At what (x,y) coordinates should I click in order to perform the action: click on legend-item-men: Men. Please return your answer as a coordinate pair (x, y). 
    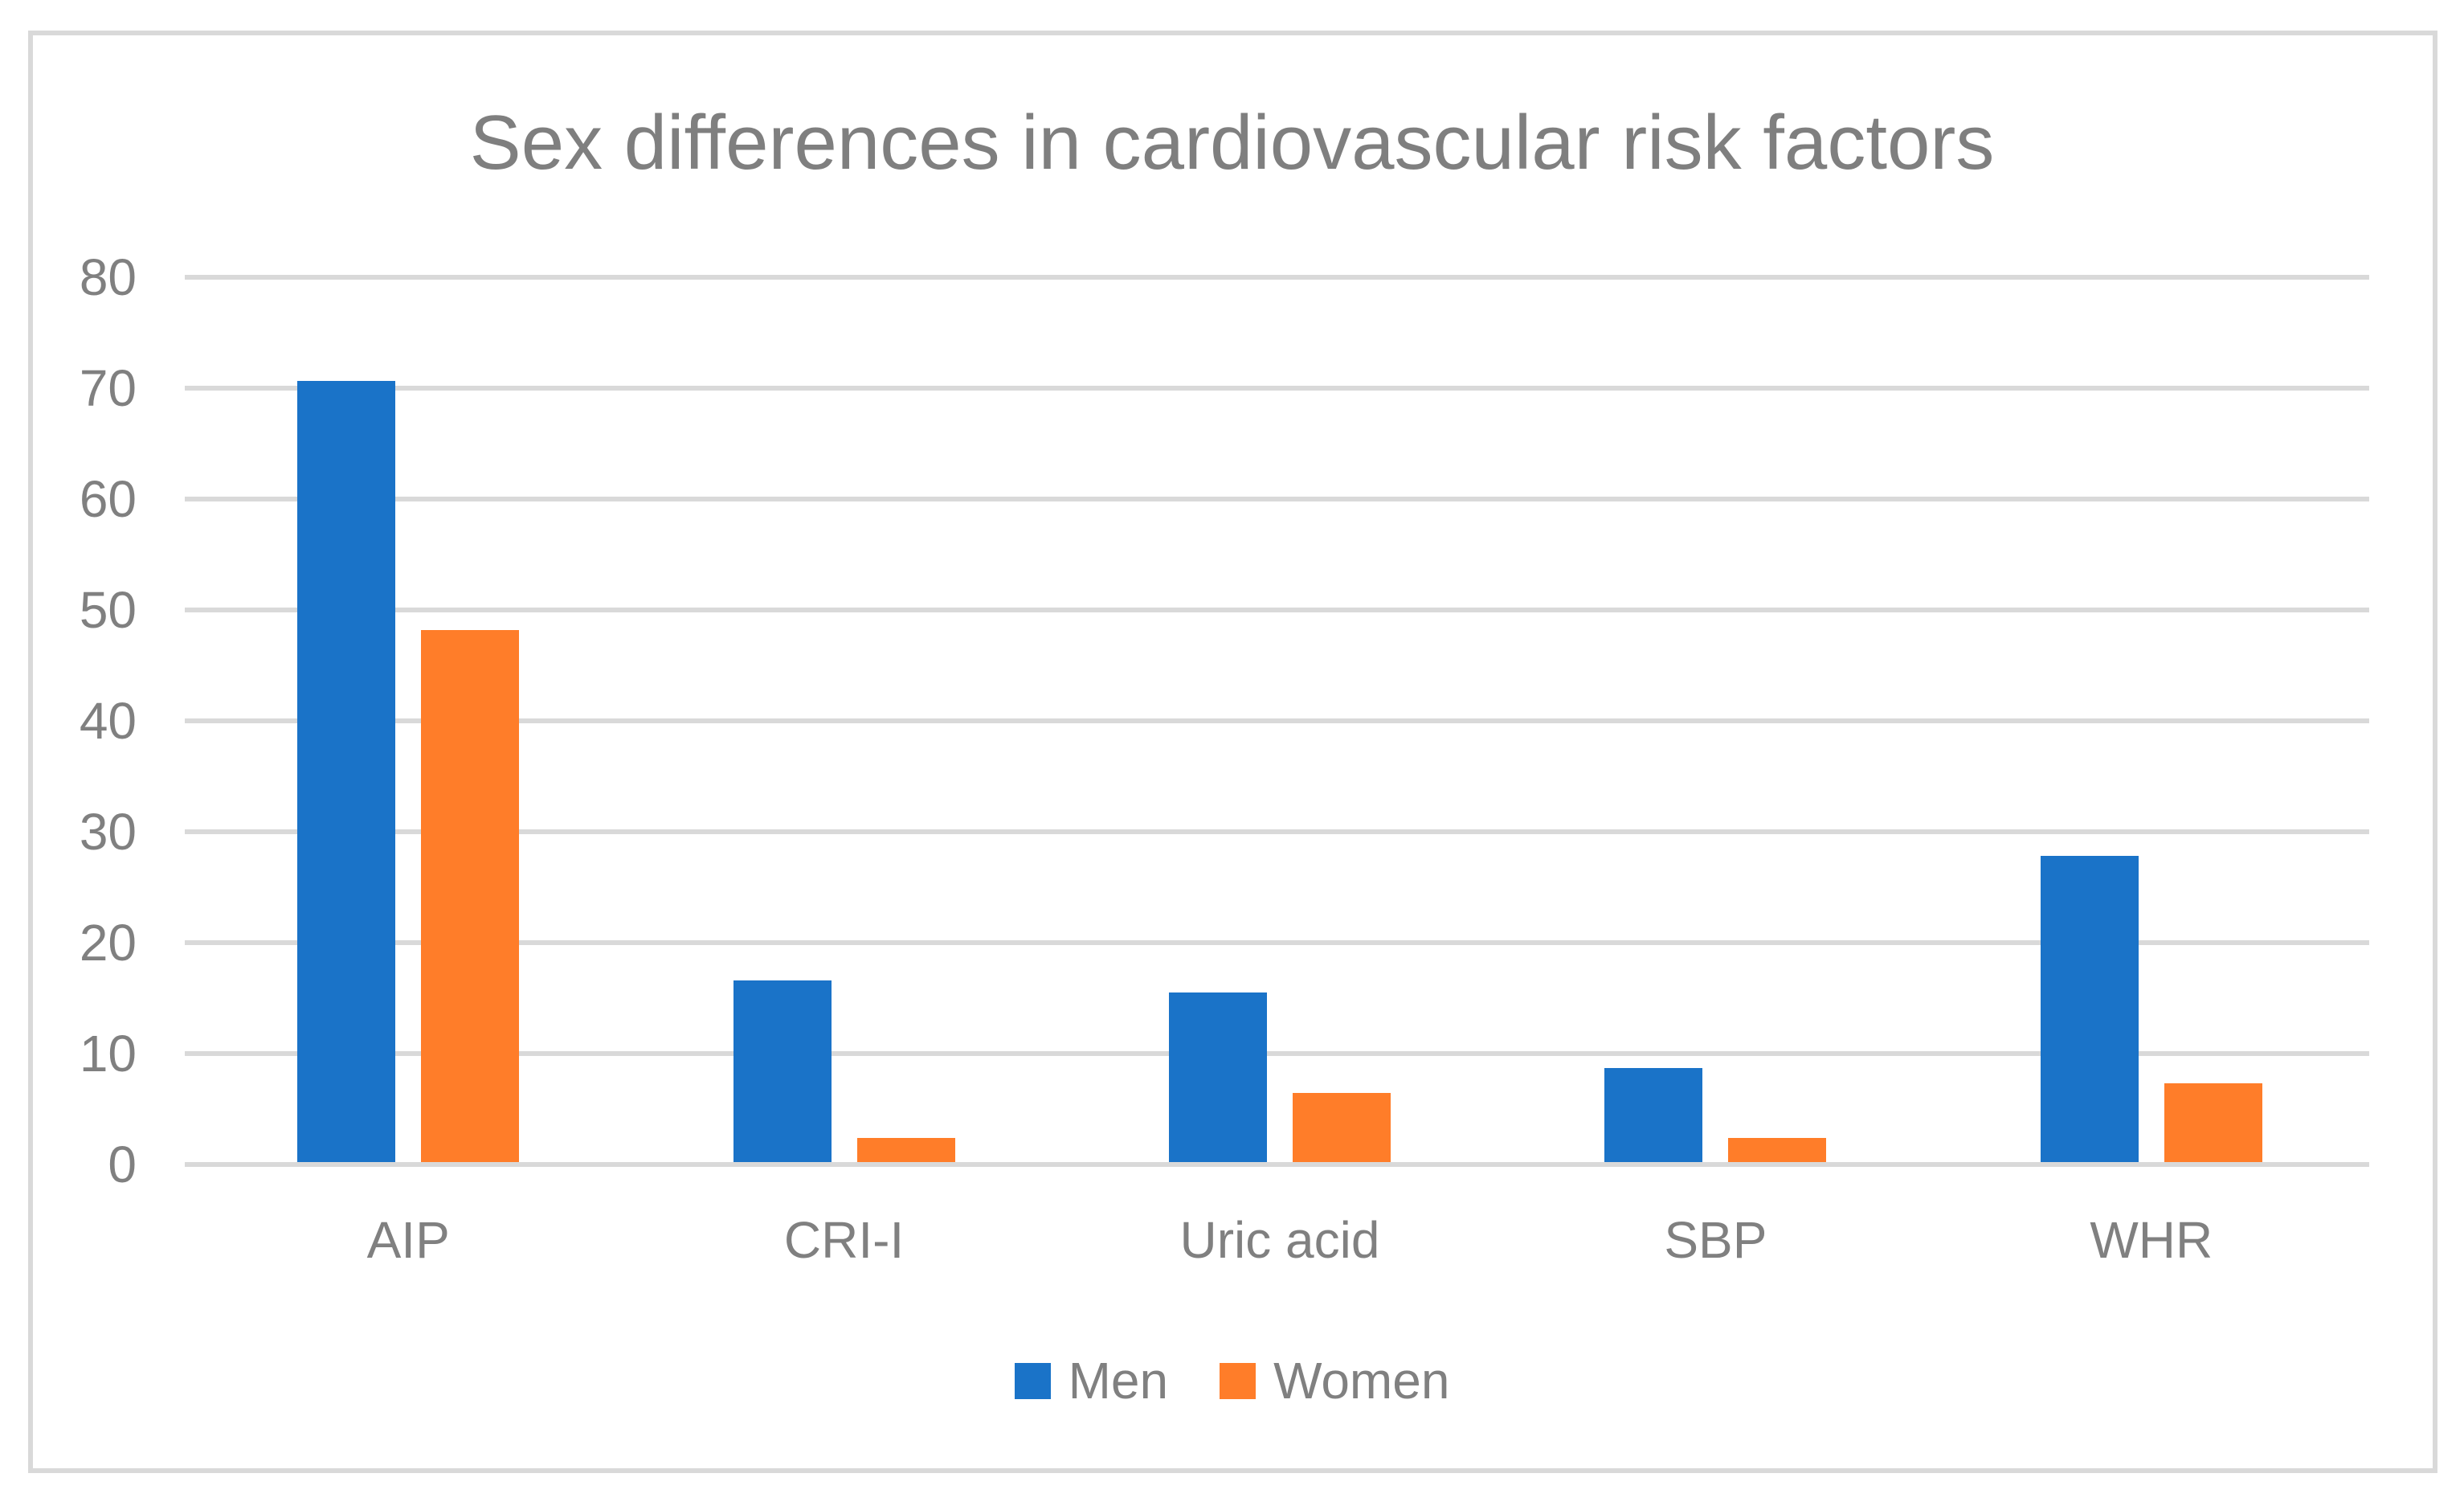
    Looking at the image, I should click on (1091, 1381).